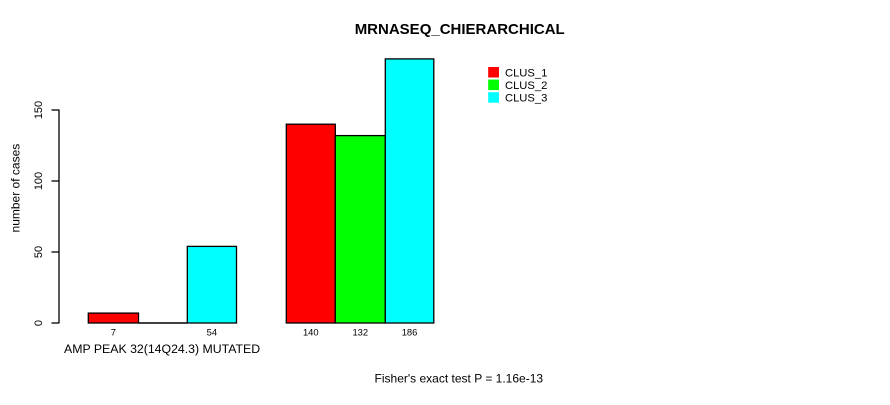  What do you see at coordinates (360, 332) in the screenshot?
I see `svg-text: 132` at bounding box center [360, 332].